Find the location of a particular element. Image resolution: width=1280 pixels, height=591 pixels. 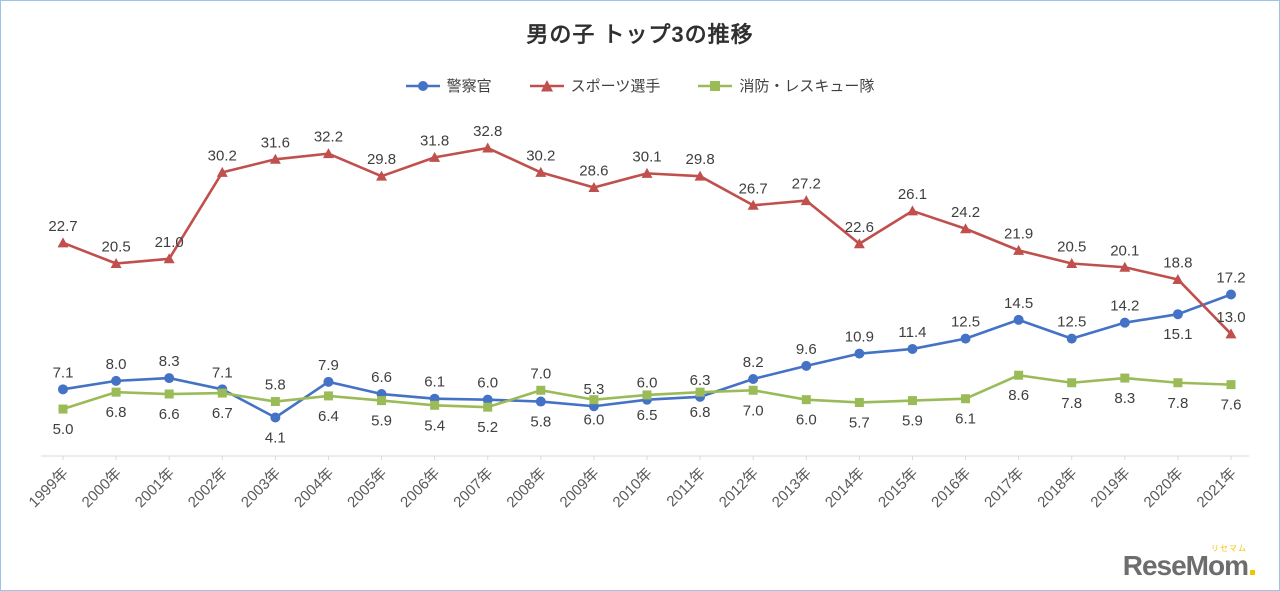

legend-item-athlete: スポーツ選手 is located at coordinates (595, 85).